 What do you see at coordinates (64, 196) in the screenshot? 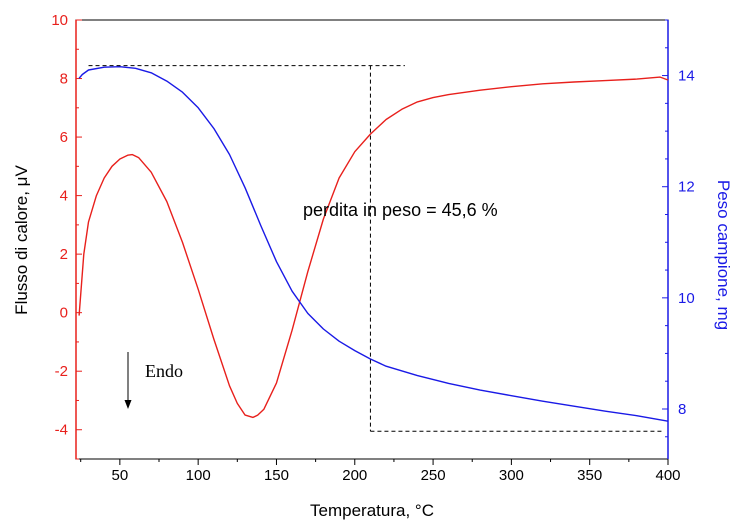
I see `left-tick-label: 4` at bounding box center [64, 196].